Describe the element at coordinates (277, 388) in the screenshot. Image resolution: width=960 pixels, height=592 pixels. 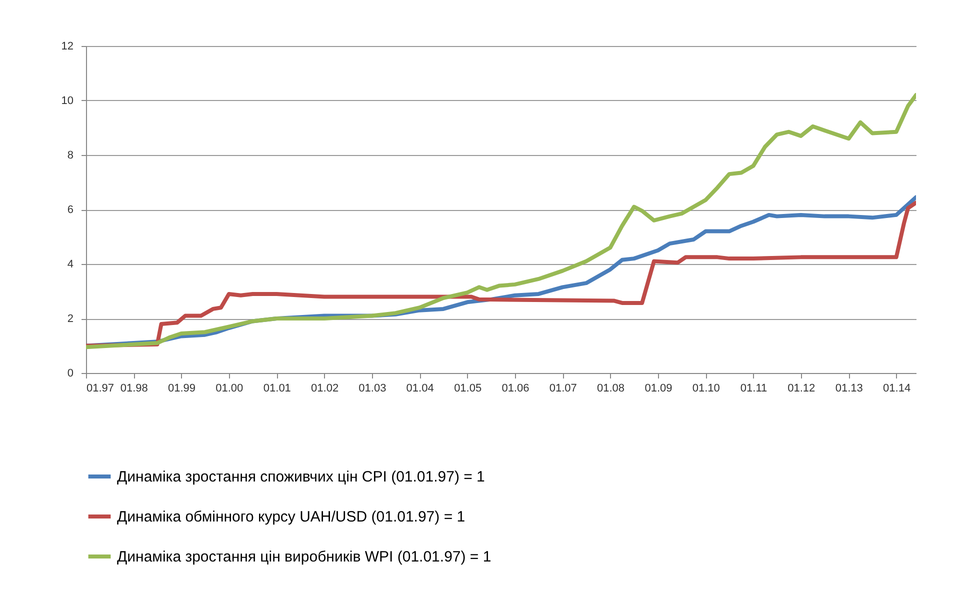
I see `x-tick-label: 01.01` at that location.